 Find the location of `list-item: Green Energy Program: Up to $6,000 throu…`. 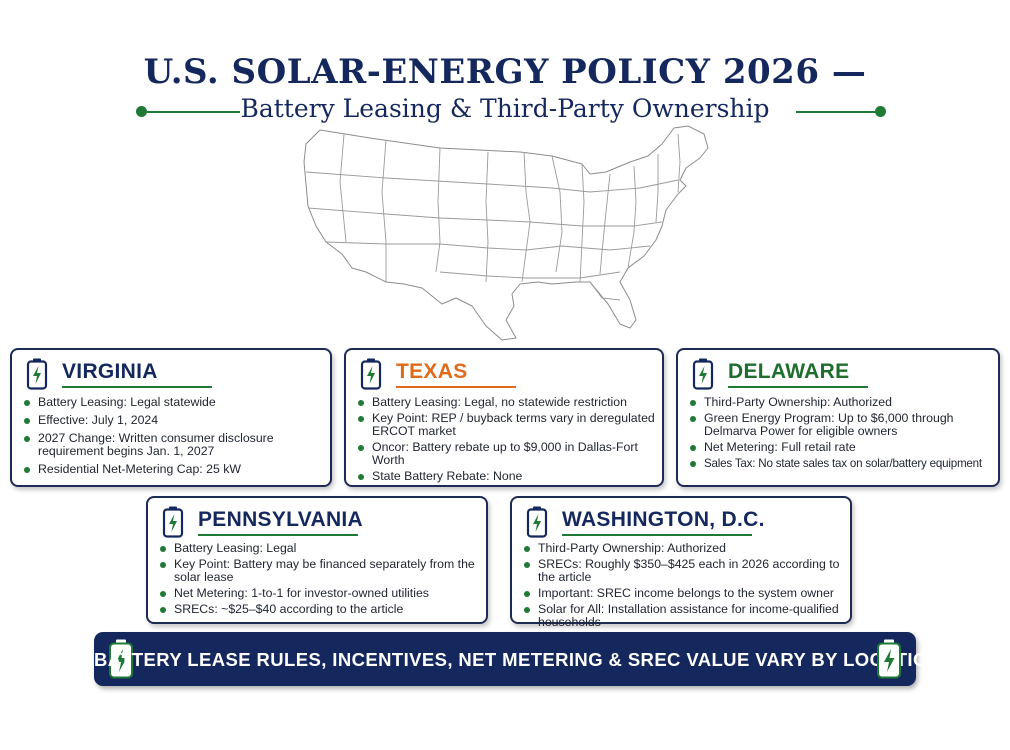

list-item: Green Energy Program: Up to $6,000 throu… is located at coordinates (841, 425).